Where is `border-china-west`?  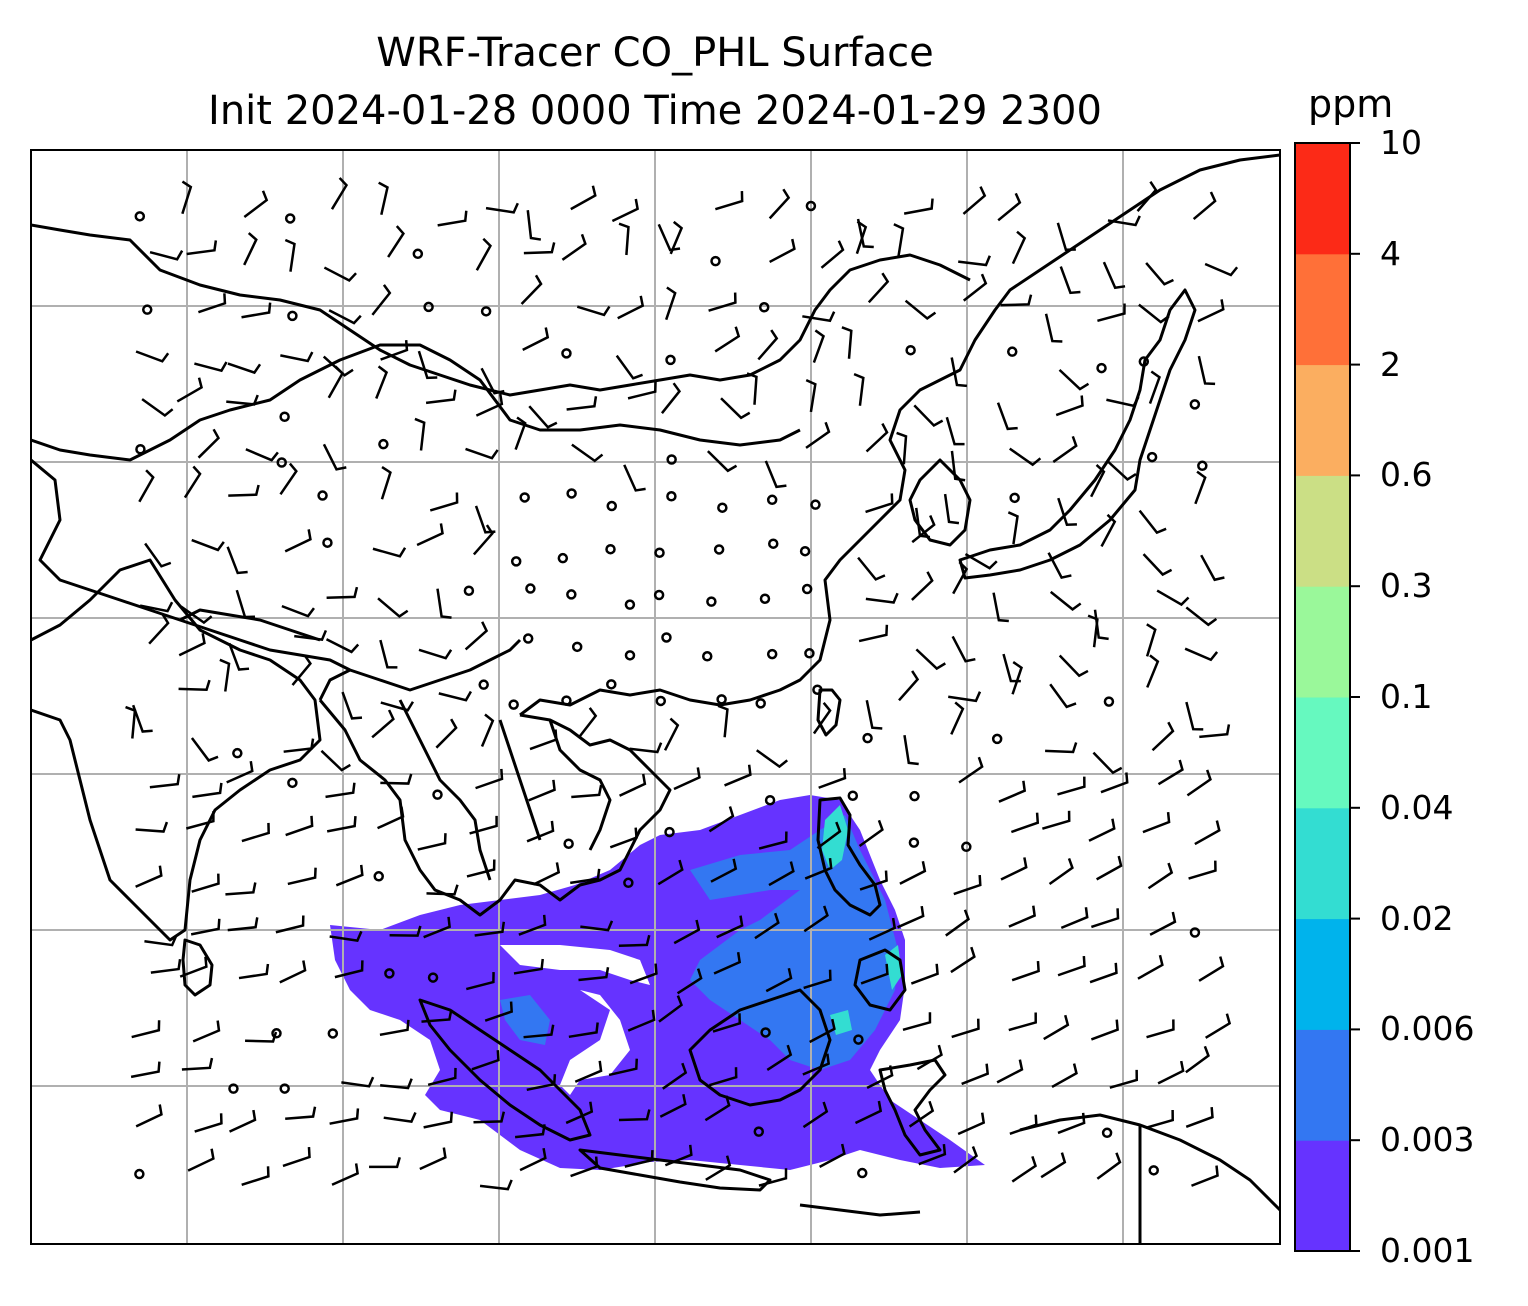 border-china-west is located at coordinates (276, 575).